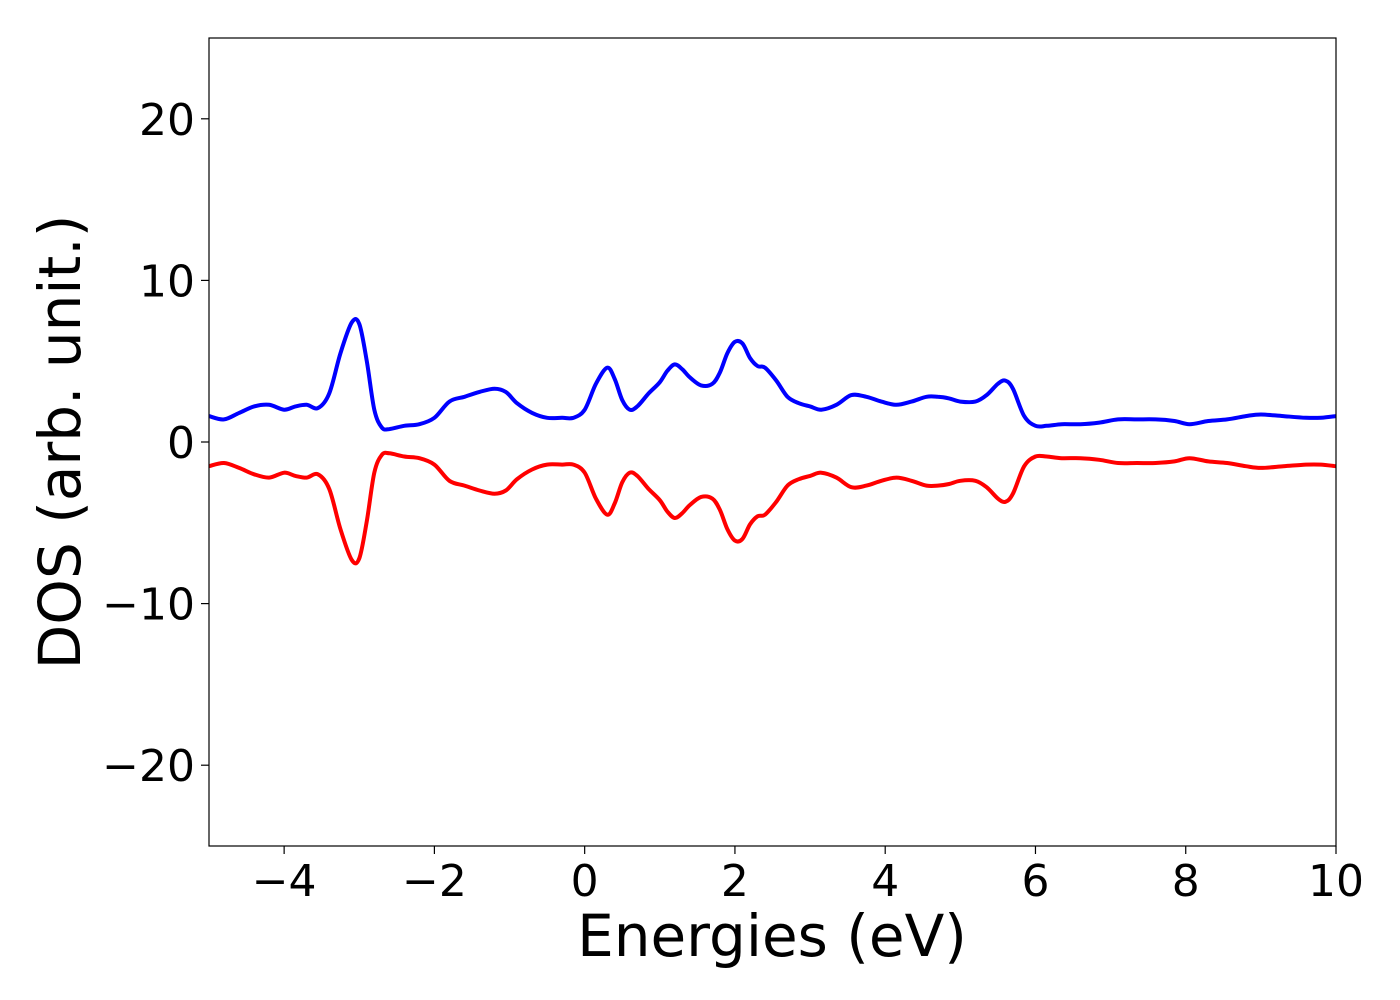 Image resolution: width=1400 pixels, height=1000 pixels. I want to click on y-tick-label: 10, so click(167, 281).